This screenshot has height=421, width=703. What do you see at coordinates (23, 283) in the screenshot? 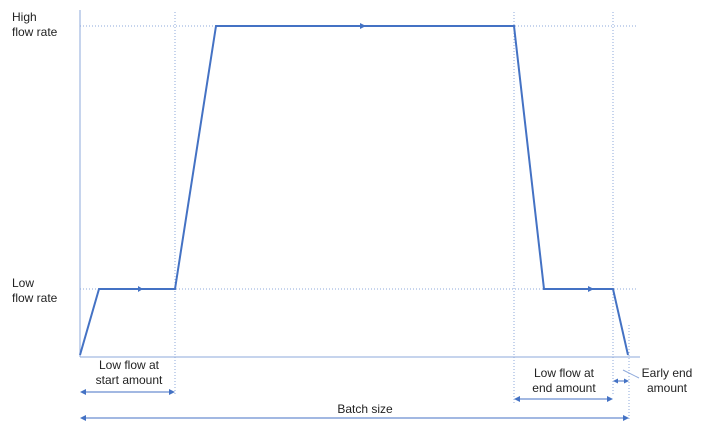
I see `low-label-line1: Low` at bounding box center [23, 283].